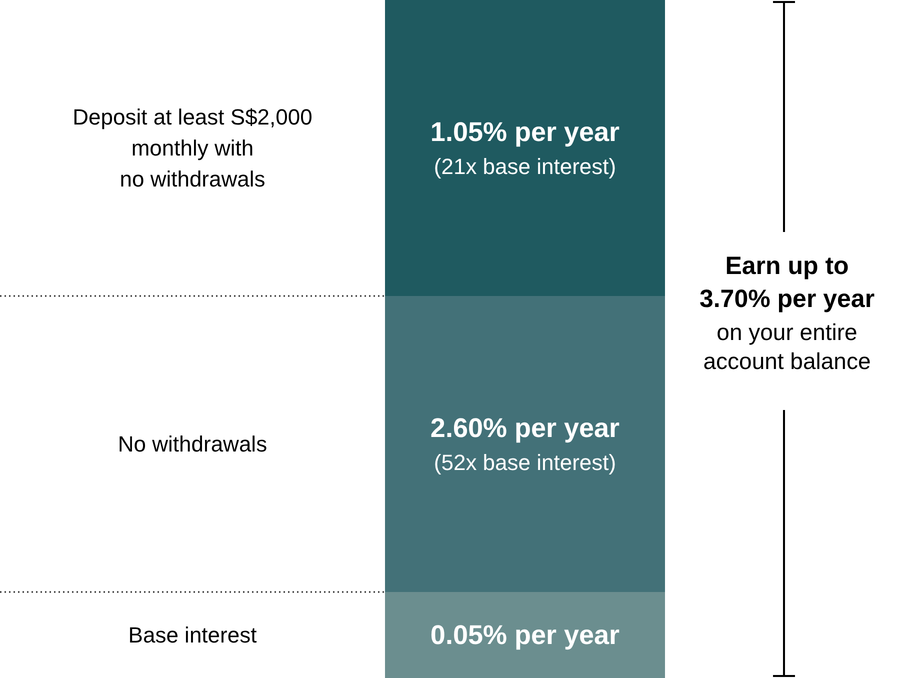 This screenshot has height=678, width=922. What do you see at coordinates (192, 444) in the screenshot?
I see `category-label: No withdrawals` at bounding box center [192, 444].